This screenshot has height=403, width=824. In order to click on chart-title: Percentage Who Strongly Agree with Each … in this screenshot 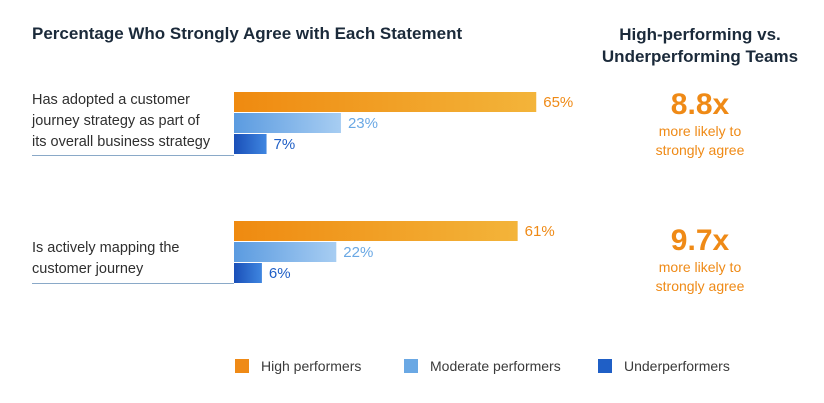, I will do `click(247, 33)`.